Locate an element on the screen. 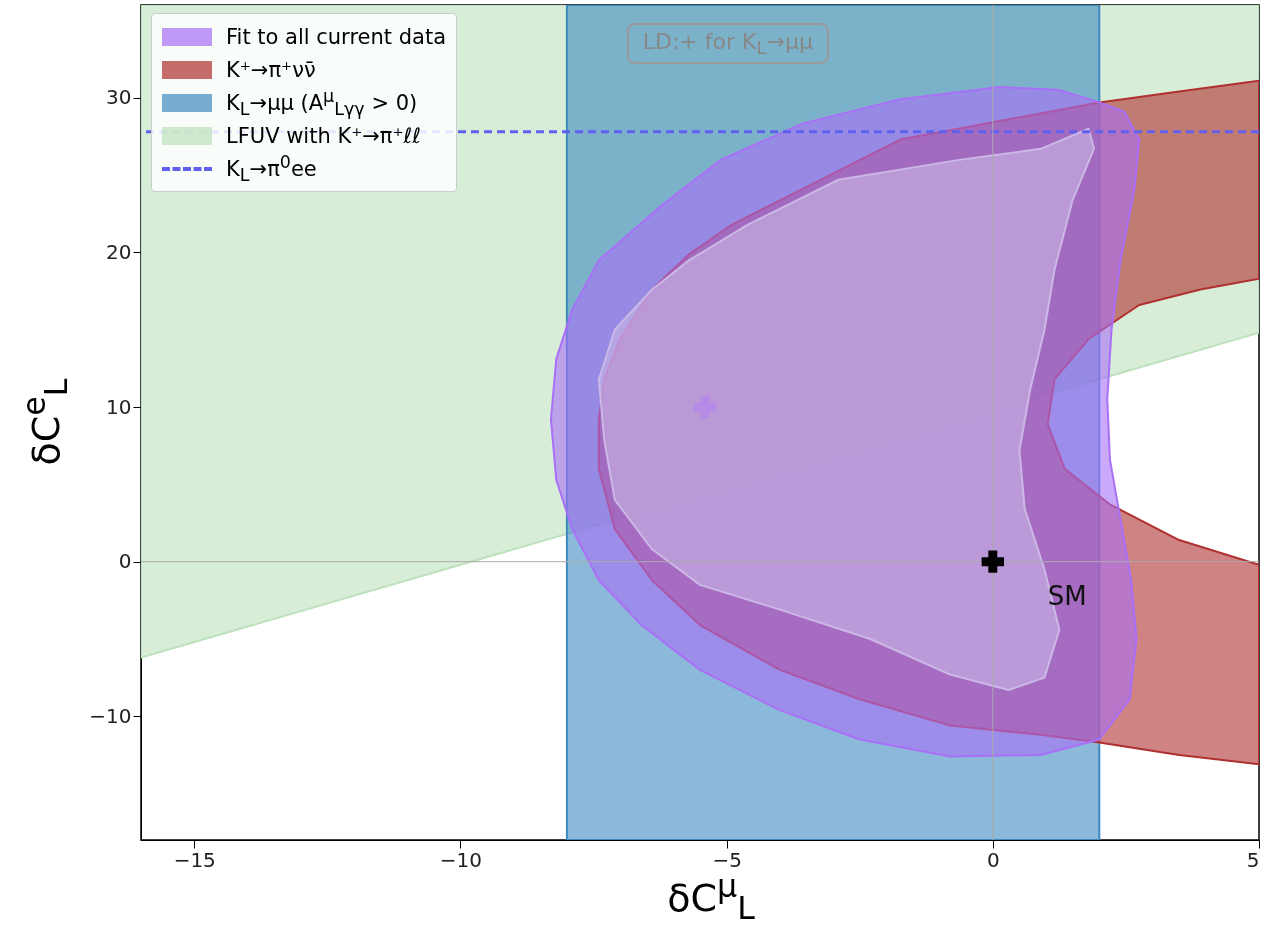 The width and height of the screenshot is (1274, 940). legend-label: LFUV with K⁺→π⁺ℓℓ is located at coordinates (323, 135).